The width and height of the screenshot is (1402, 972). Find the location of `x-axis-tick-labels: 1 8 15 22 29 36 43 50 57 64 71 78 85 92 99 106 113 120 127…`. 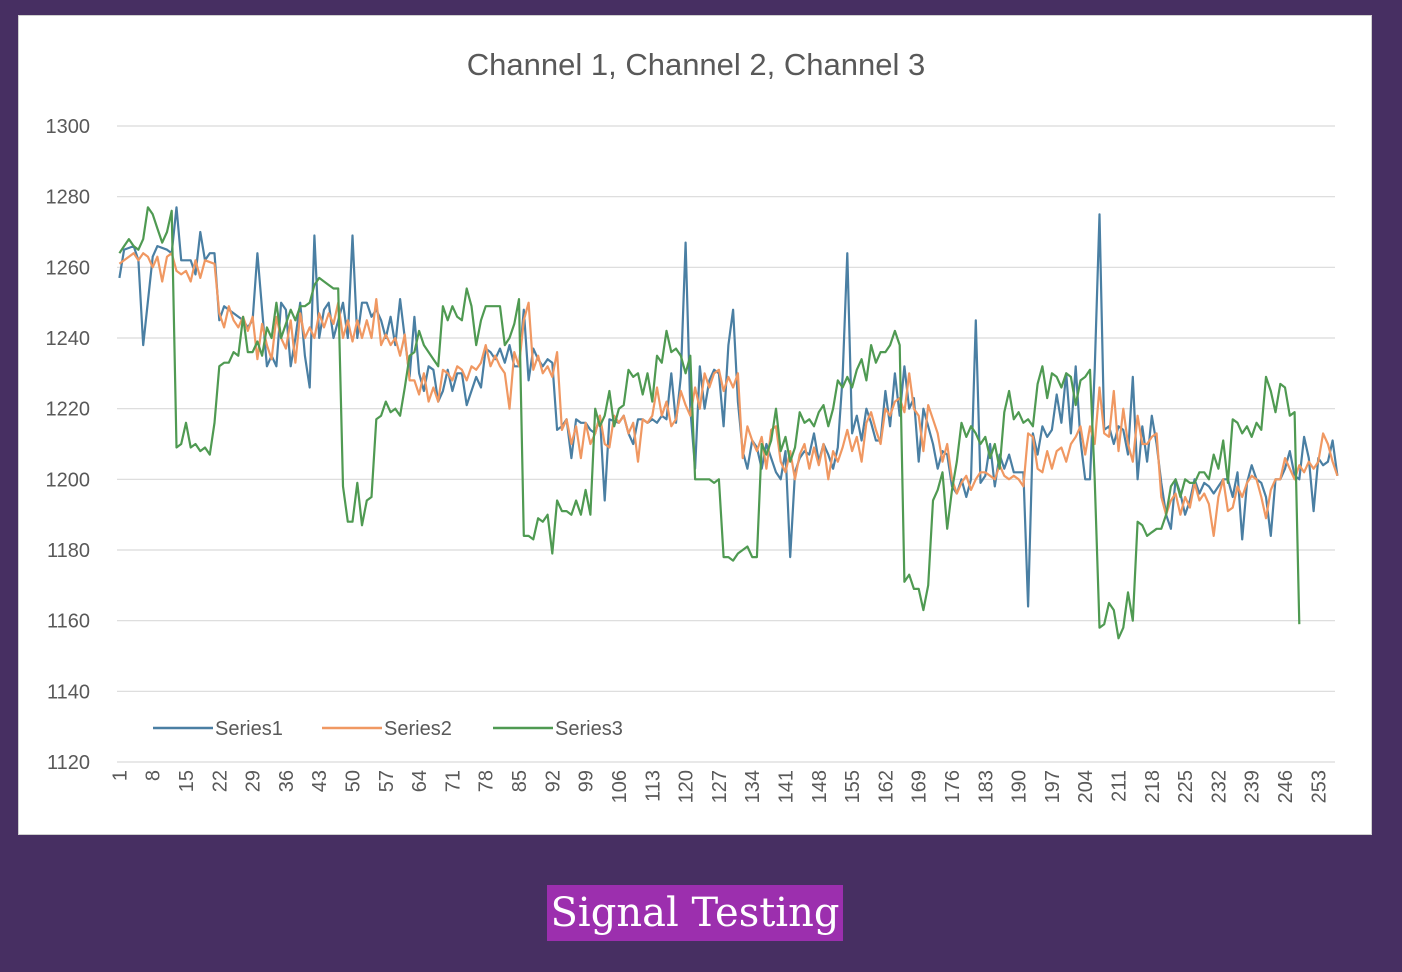

x-axis-tick-labels: 1 8 15 22 29 36 43 50 57 64 71 78 85 92 99 106 113 120 127… is located at coordinates (719, 786).